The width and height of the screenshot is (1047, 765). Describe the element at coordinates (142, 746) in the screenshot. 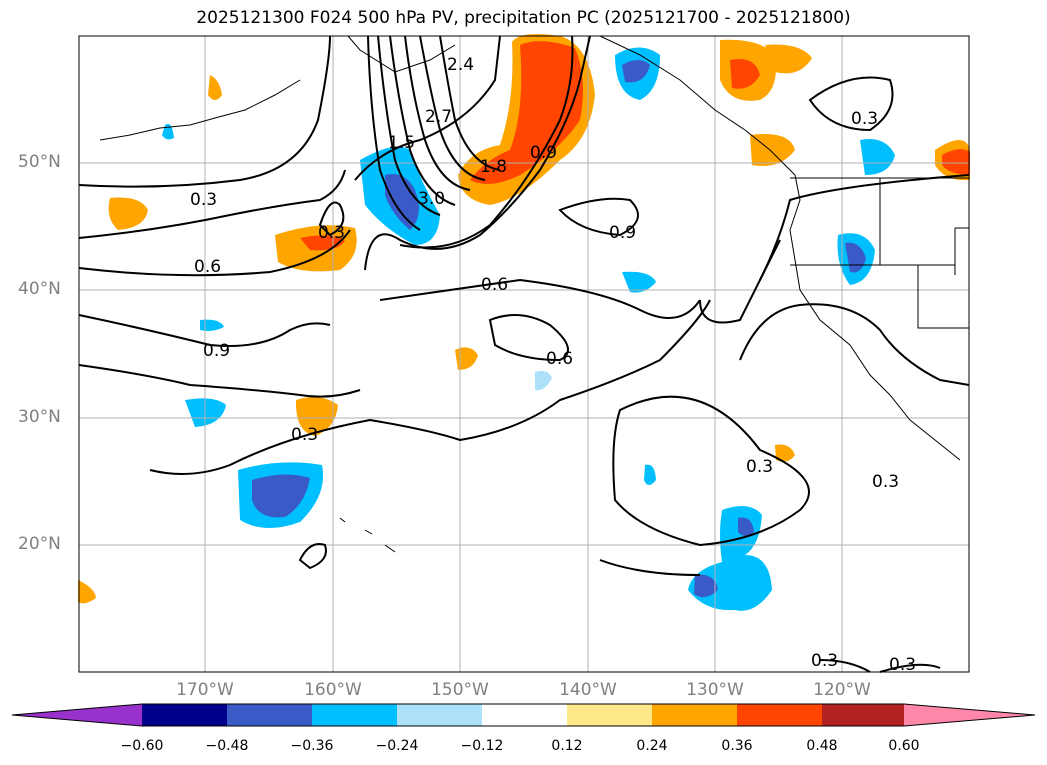

I see `colorbar-tick: −0.60` at that location.